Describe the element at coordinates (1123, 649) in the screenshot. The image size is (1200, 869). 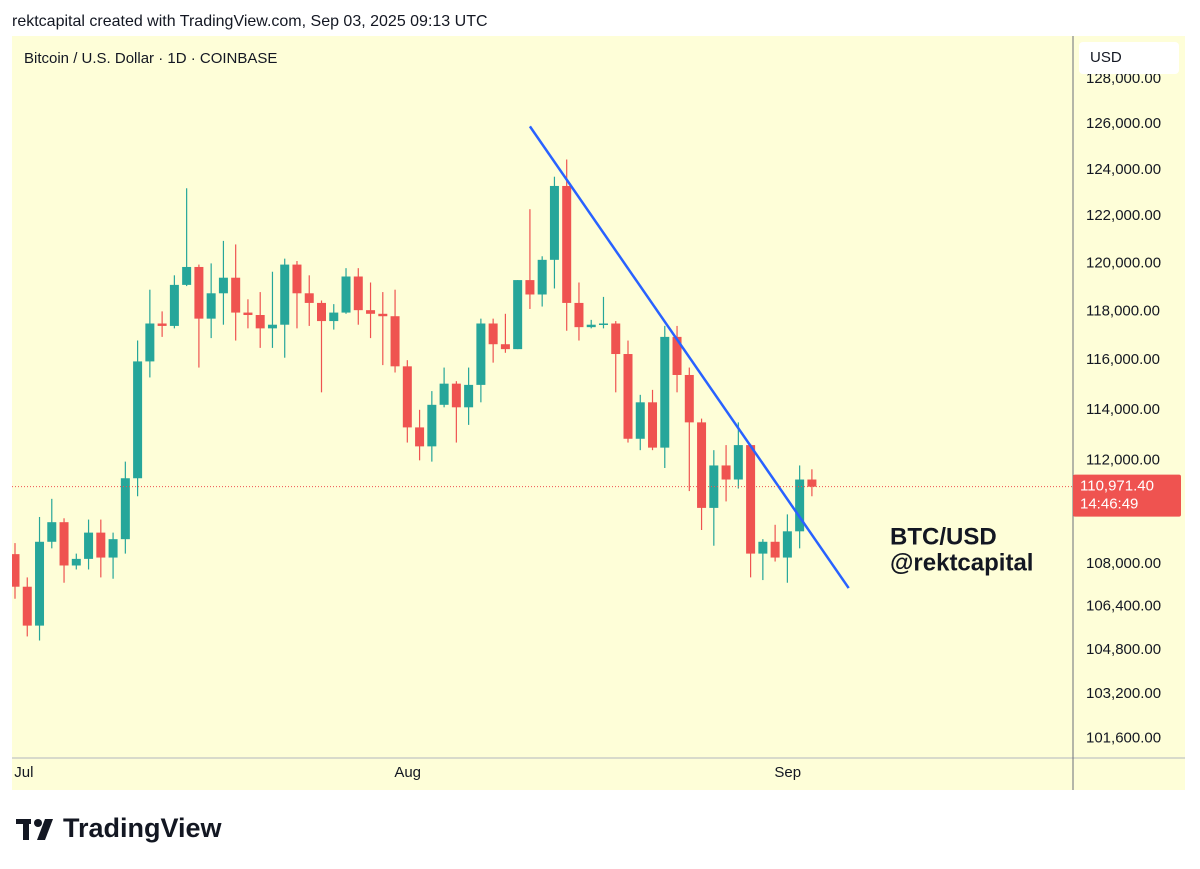
I see `y-tick-label: 104,800.00` at that location.